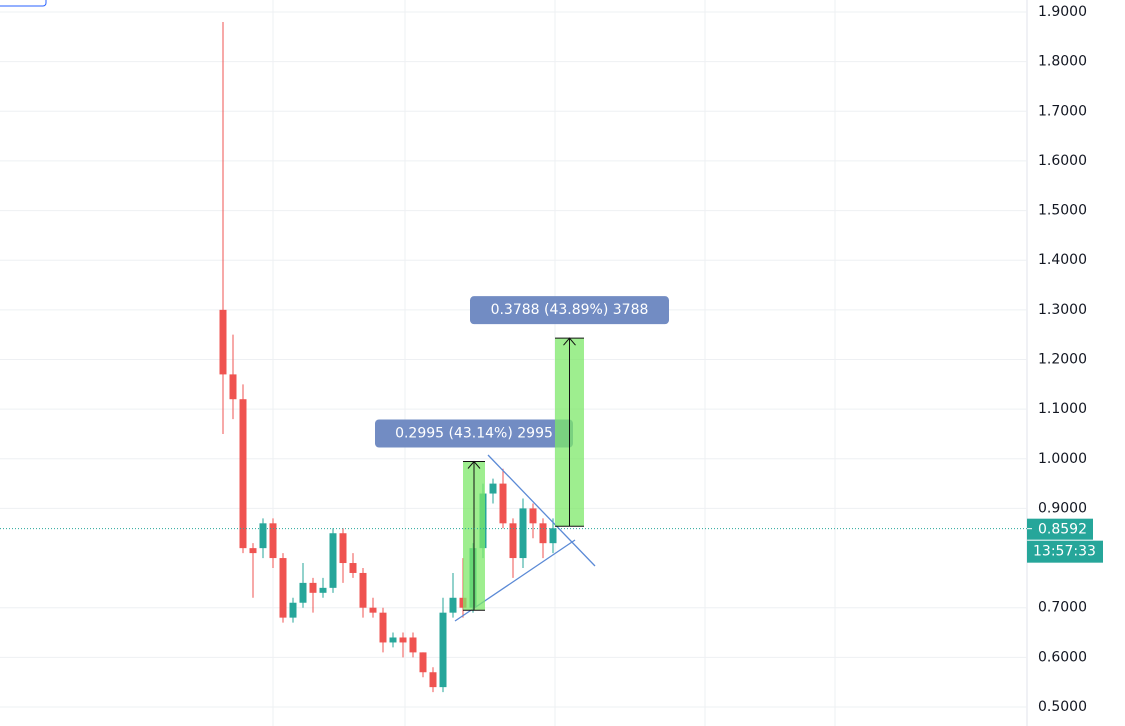 This screenshot has width=1125, height=726. What do you see at coordinates (1062, 459) in the screenshot?
I see `y-tick-label: 1.0000` at bounding box center [1062, 459].